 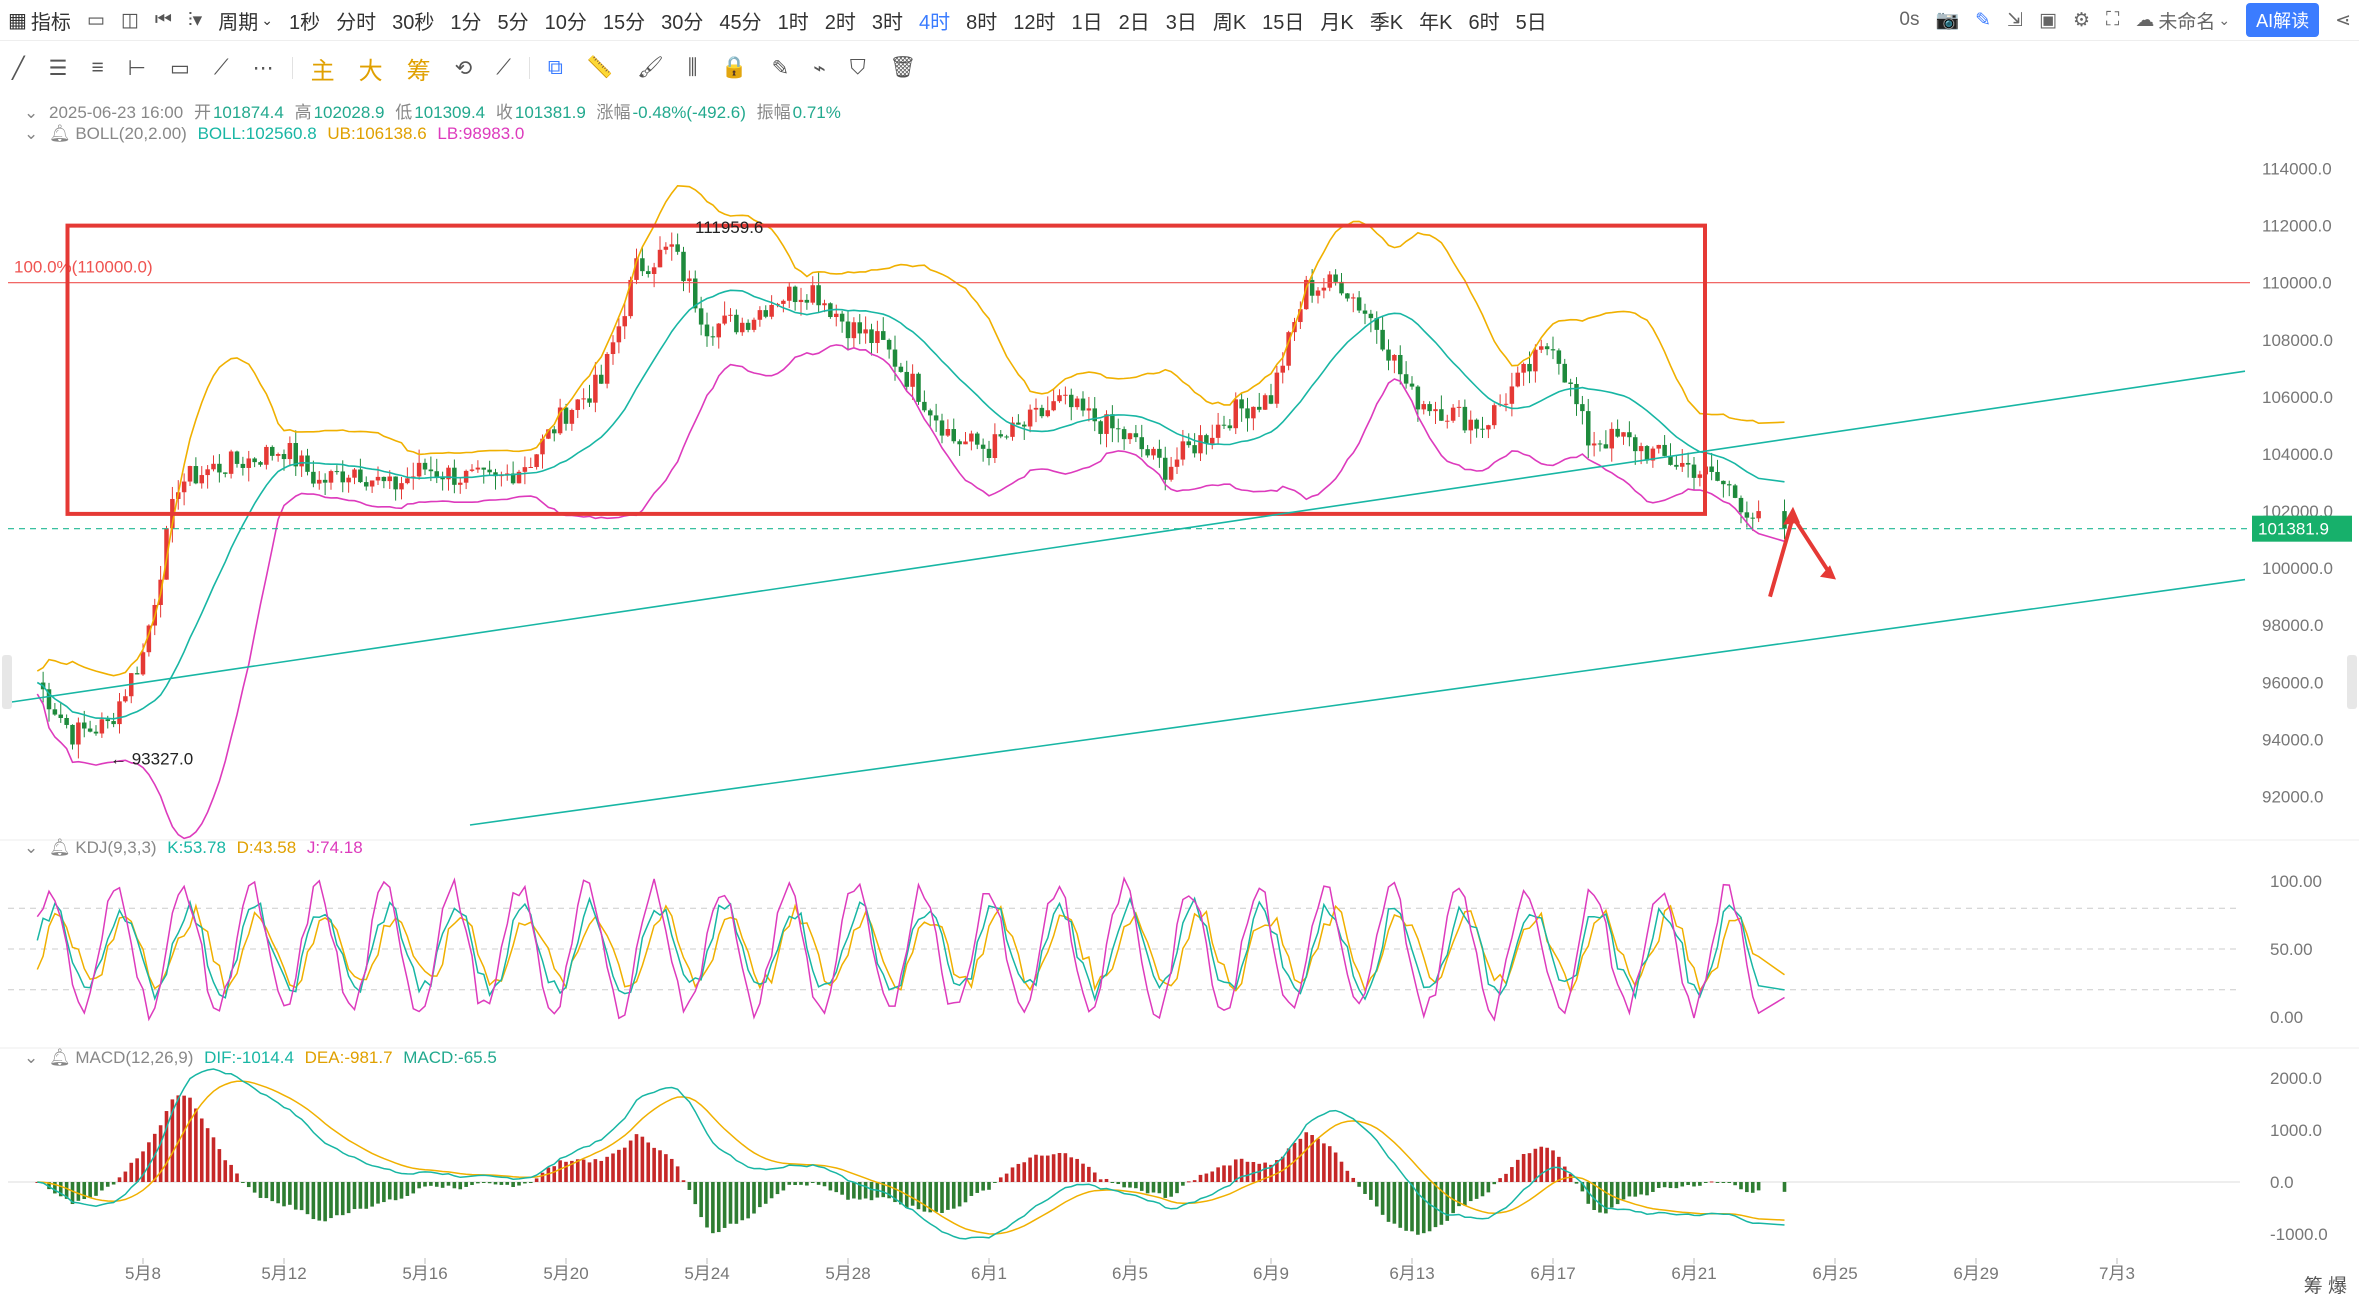 What do you see at coordinates (734, 67) in the screenshot?
I see `lock-icon: 🔒` at bounding box center [734, 67].